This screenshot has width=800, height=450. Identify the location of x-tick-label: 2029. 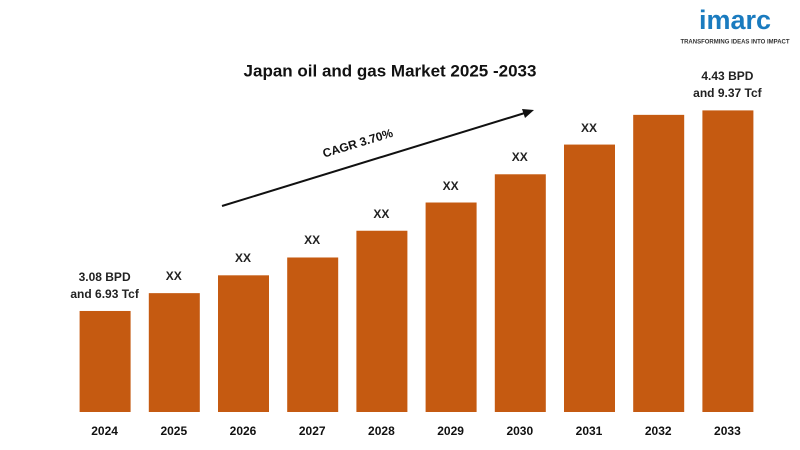
(450, 431).